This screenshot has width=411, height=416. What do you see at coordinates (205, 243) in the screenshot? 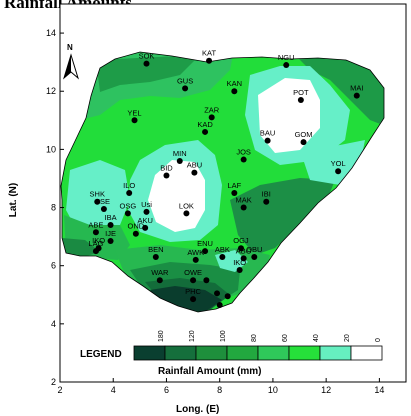
I see `city-label: ENU` at bounding box center [205, 243].